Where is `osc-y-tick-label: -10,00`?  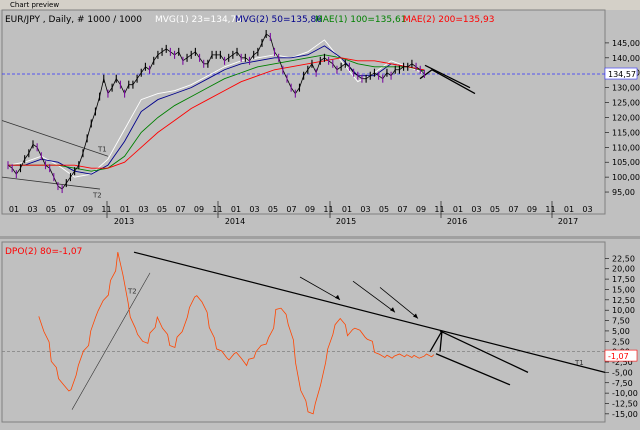
osc-y-tick-label: -10,00 is located at coordinates (625, 393).